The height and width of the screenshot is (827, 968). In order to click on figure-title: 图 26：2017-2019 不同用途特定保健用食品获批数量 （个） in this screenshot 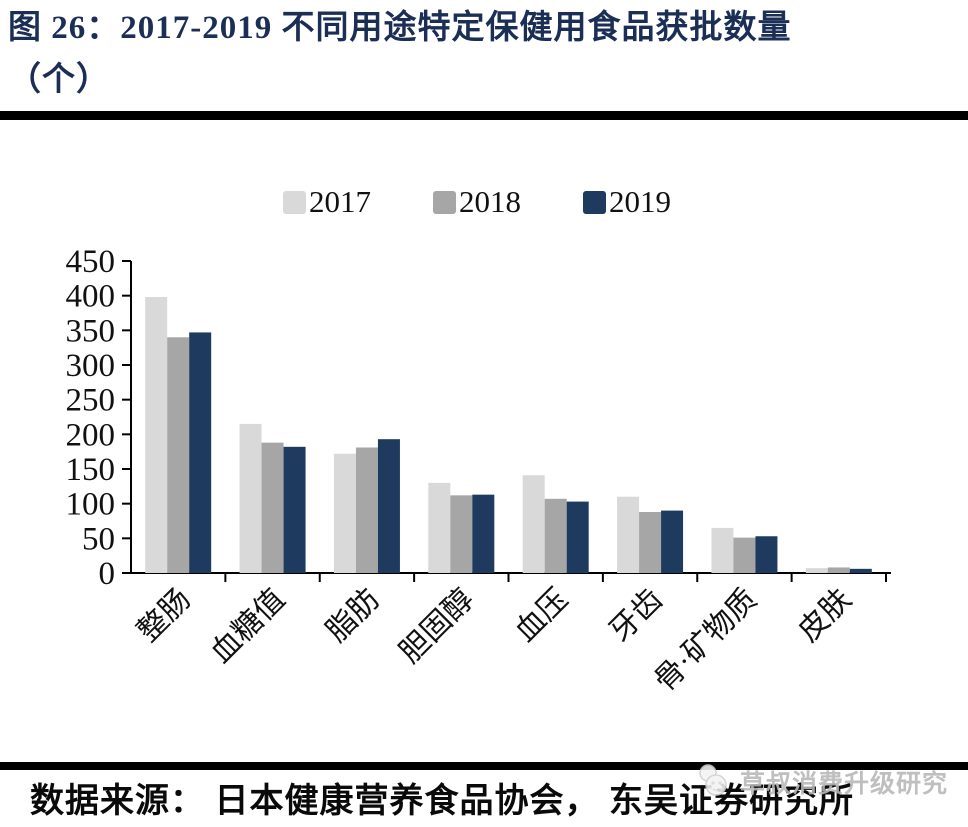, I will do `click(484, 54)`.